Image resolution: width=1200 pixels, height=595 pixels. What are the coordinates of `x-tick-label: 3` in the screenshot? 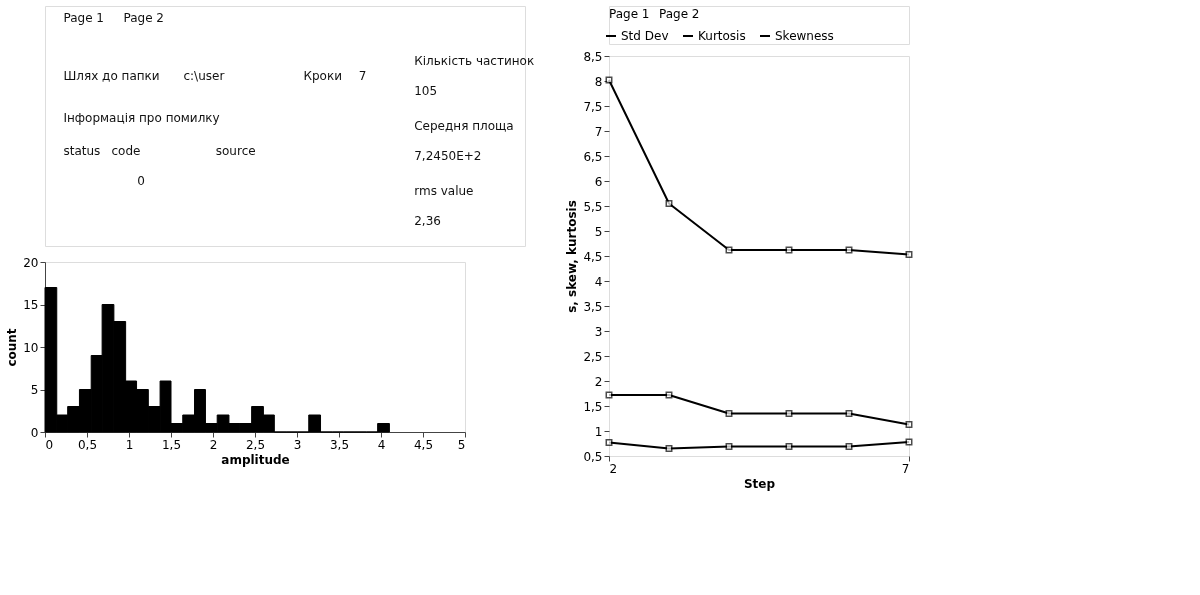 It's located at (297, 444).